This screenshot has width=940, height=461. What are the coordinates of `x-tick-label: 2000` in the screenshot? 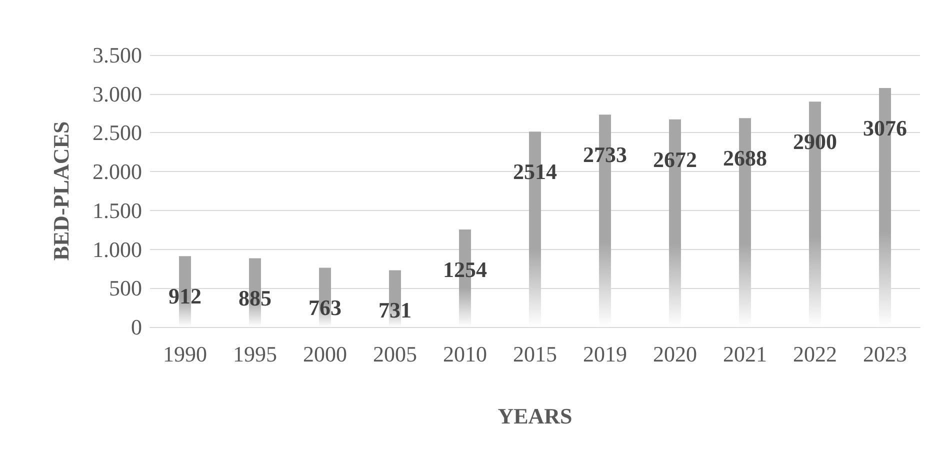 It's located at (325, 354).